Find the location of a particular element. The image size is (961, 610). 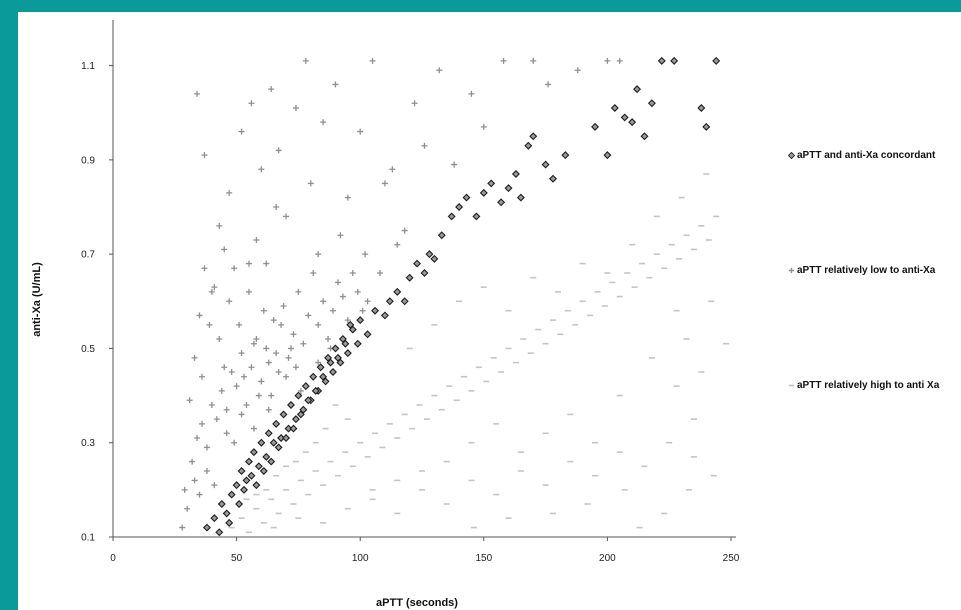

legend-label: aPTT relatively low to anti-Xa is located at coordinates (866, 270).